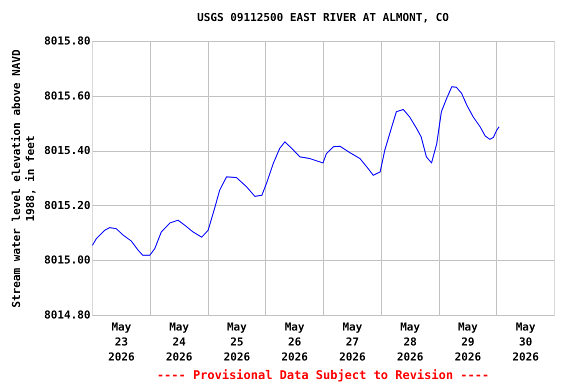 This screenshot has width=576, height=384. Describe the element at coordinates (468, 342) in the screenshot. I see `x-tick-label: May 29 2026` at that location.